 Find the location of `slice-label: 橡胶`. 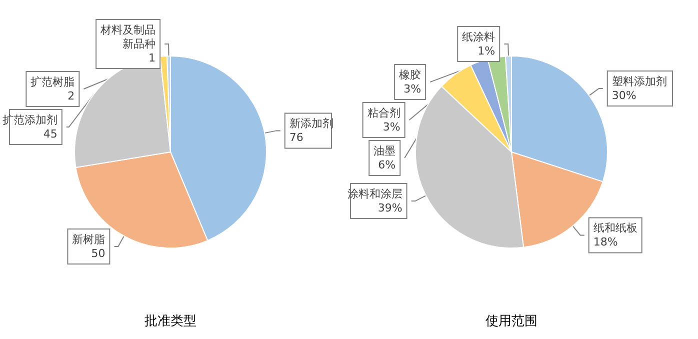

slice-label: 橡胶 is located at coordinates (410, 75).